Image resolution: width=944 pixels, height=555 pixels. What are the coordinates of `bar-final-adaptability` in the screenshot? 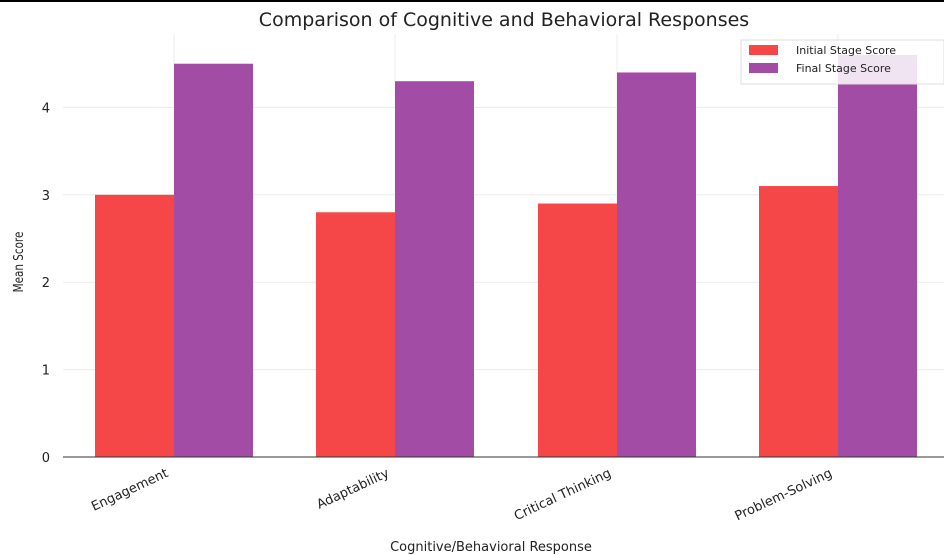 It's located at (434, 269).